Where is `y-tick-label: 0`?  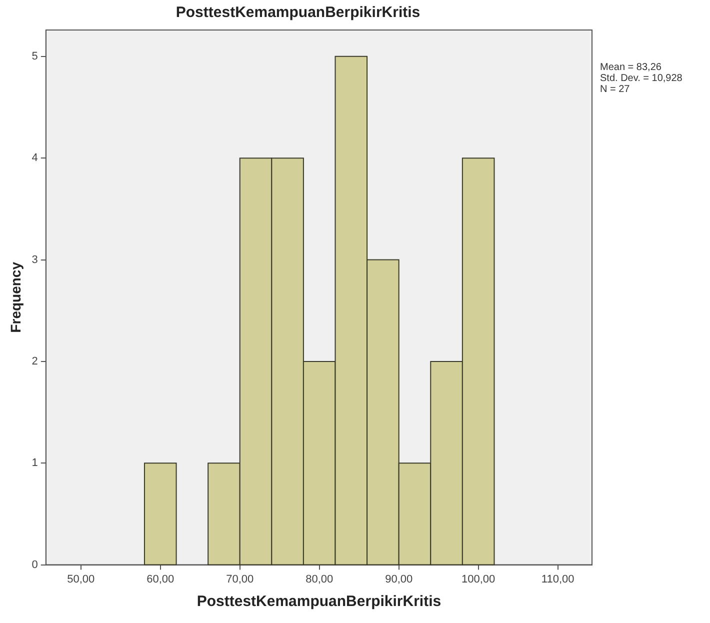
y-tick-label: 0 is located at coordinates (35, 564).